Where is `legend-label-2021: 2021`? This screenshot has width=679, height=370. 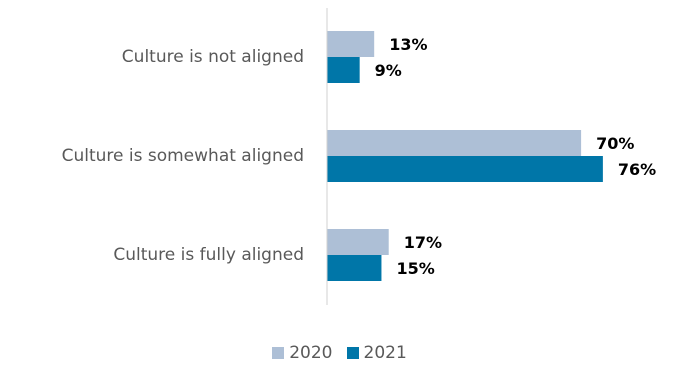
legend-label-2021: 2021 is located at coordinates (385, 353).